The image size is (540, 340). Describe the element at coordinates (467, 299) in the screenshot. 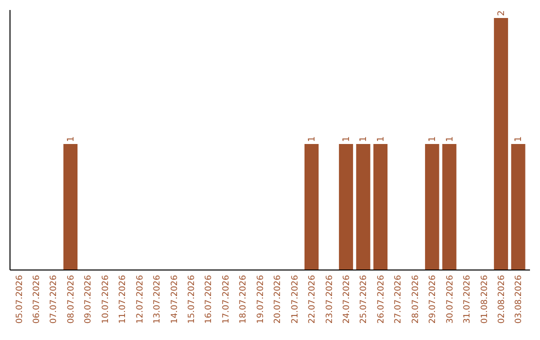

I see `x-tick-label: 31.07.2026` at that location.